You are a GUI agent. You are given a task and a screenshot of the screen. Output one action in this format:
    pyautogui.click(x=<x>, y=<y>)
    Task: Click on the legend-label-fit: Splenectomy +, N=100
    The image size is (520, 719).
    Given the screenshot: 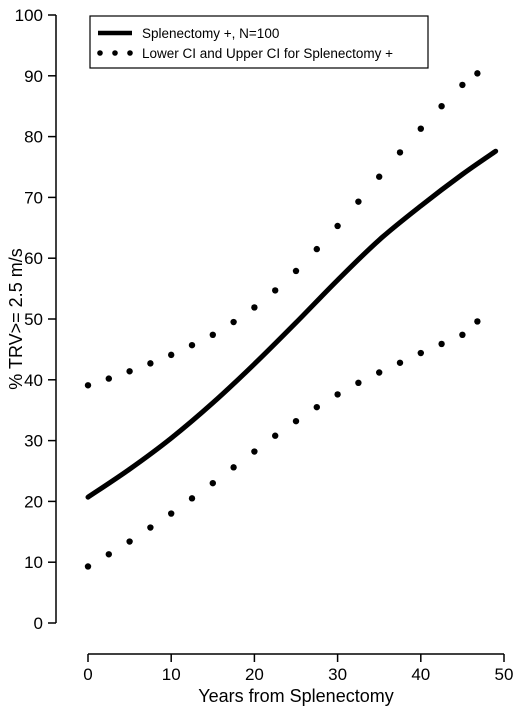 What is the action you would take?
    pyautogui.click(x=210, y=33)
    